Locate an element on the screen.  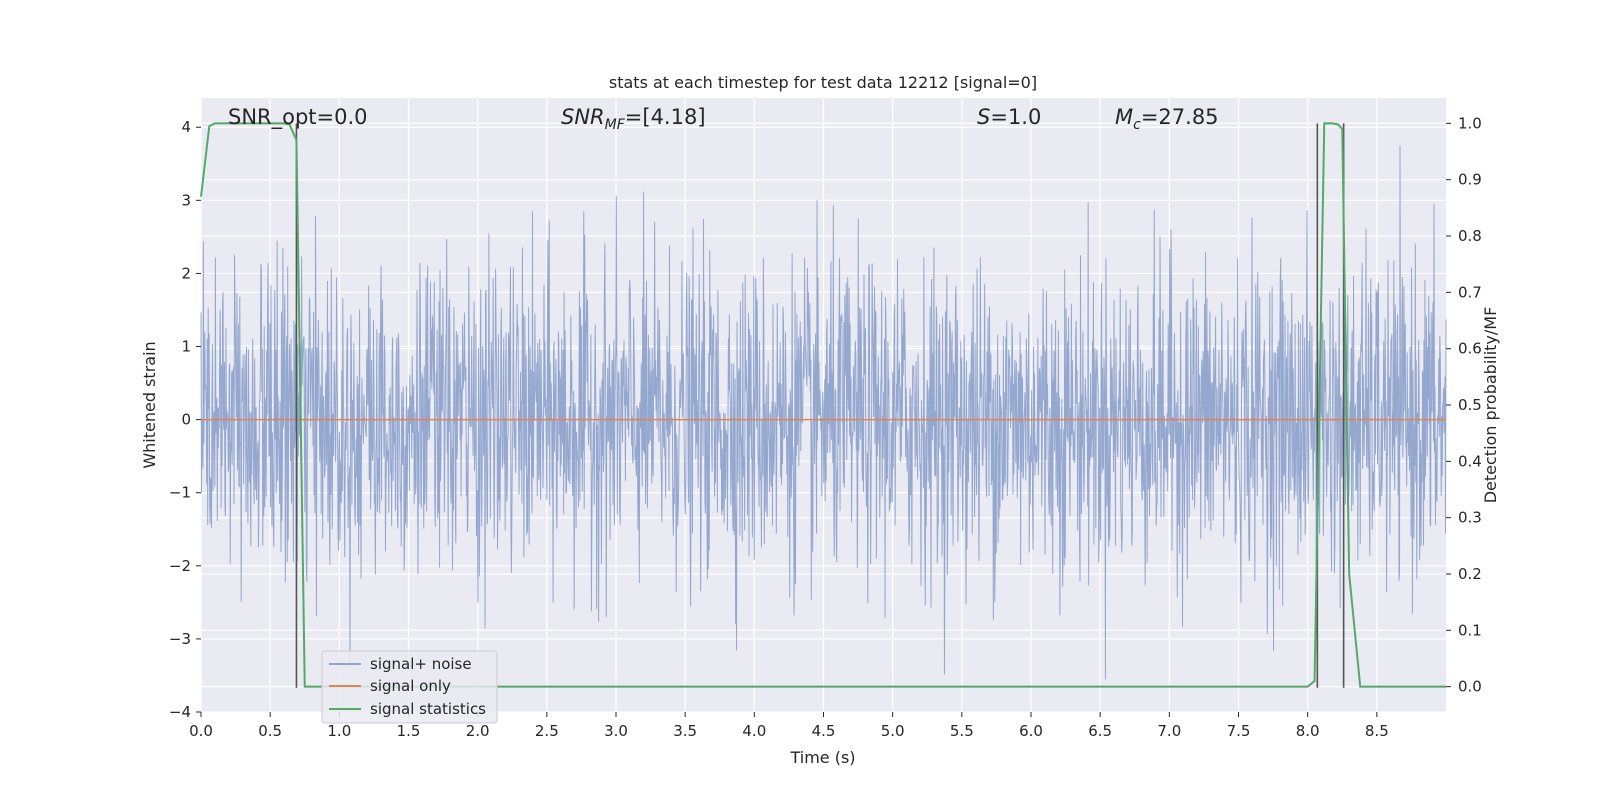
y-tick-label-0: 4 is located at coordinates (186, 127).